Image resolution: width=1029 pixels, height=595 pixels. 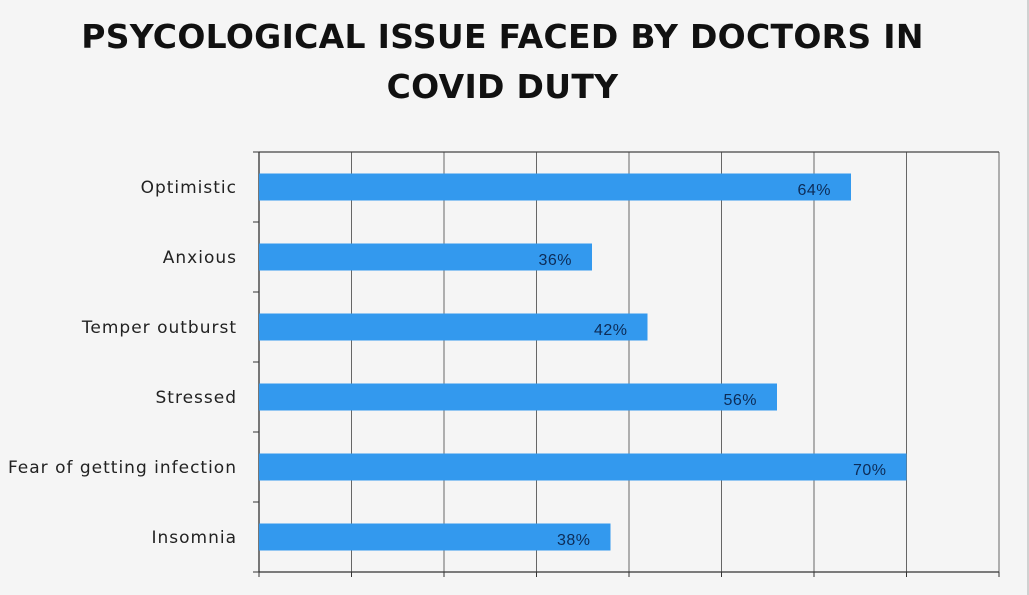 I want to click on value-label: 38%, so click(x=574, y=540).